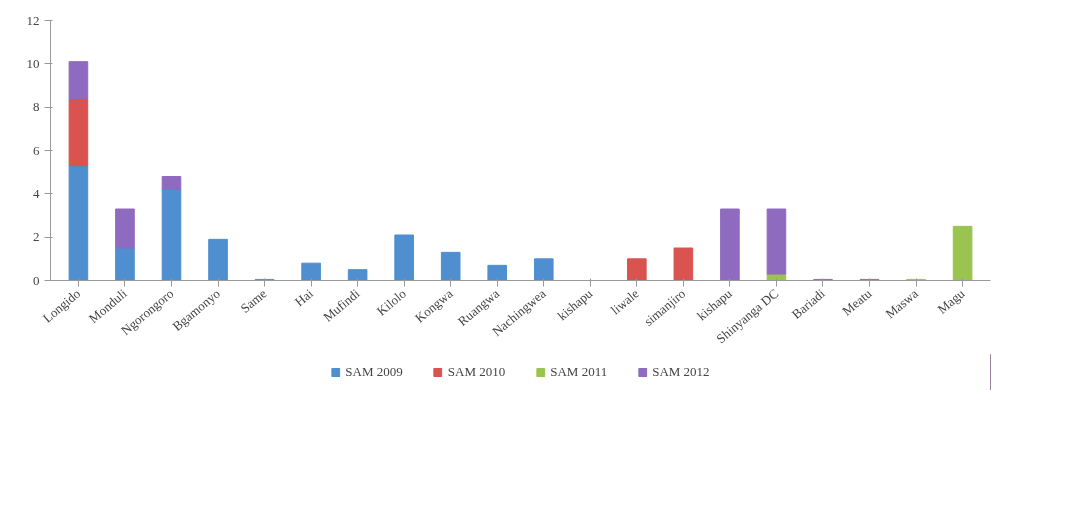 The image size is (1089, 517). I want to click on legend-label: SAM 2012, so click(681, 372).